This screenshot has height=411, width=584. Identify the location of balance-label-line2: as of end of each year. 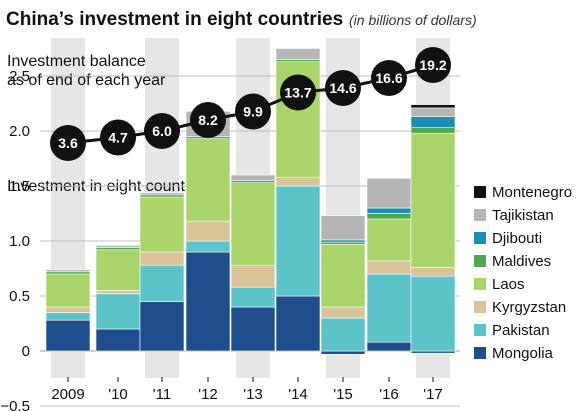
(86, 80).